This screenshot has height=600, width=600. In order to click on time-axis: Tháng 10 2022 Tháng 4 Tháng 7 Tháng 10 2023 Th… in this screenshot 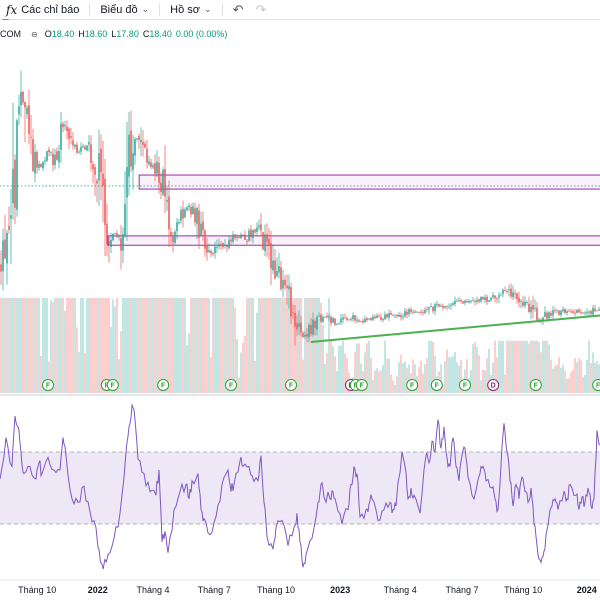, I will do `click(307, 590)`.